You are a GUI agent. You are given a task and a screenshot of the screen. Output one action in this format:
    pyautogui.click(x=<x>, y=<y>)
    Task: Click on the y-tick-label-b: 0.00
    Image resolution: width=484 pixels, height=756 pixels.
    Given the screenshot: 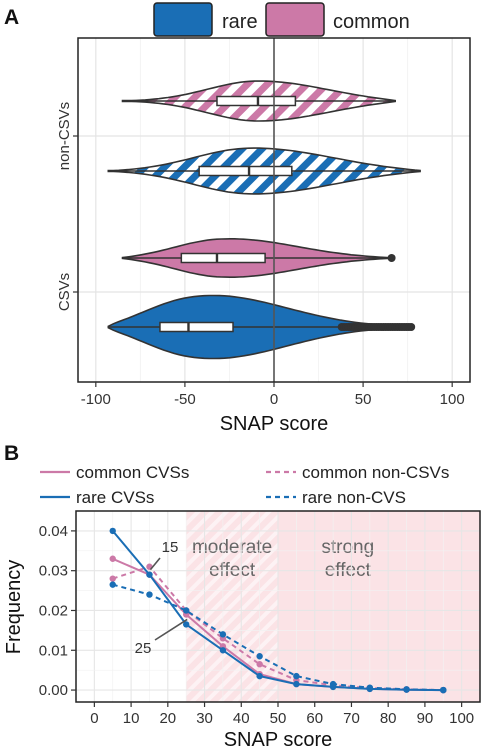 What is the action you would take?
    pyautogui.click(x=53, y=690)
    